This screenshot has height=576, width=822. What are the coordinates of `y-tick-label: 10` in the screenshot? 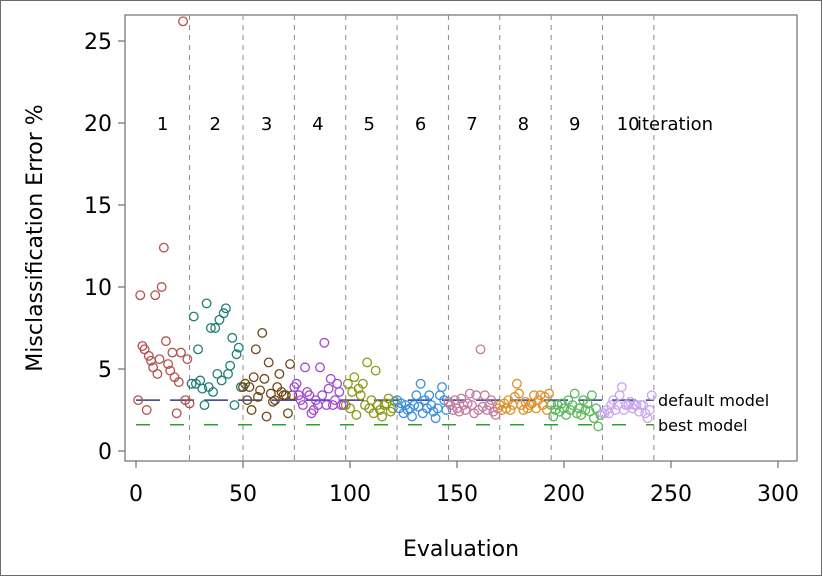 It's located at (98, 288).